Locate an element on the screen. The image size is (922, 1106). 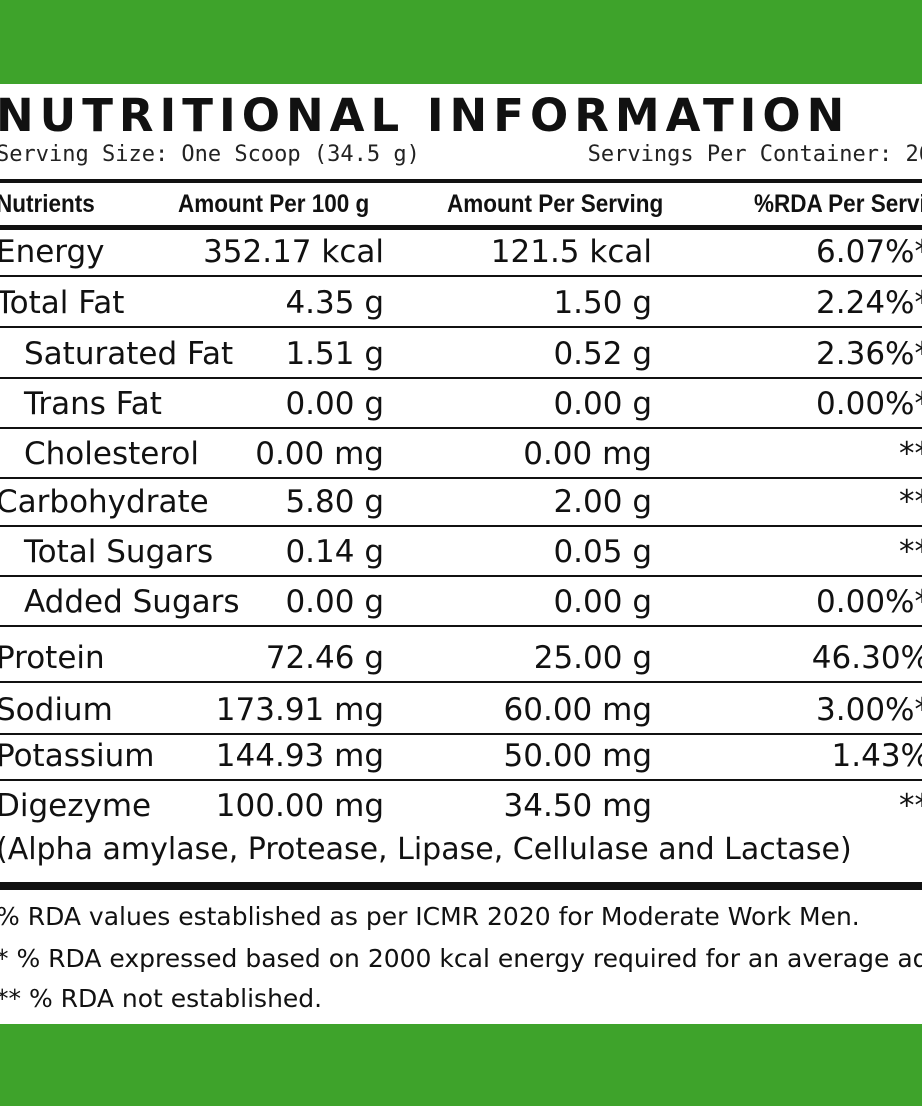
nutrient-name: Added Sugars is located at coordinates (132, 602).